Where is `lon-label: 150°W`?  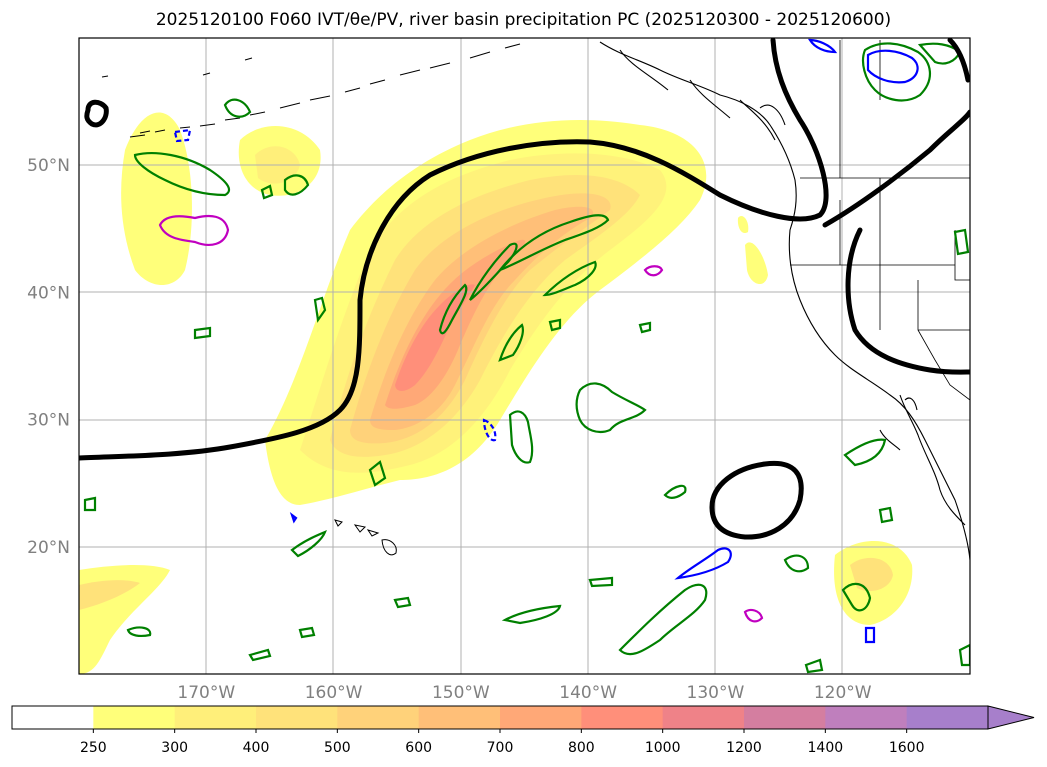 lon-label: 150°W is located at coordinates (461, 693).